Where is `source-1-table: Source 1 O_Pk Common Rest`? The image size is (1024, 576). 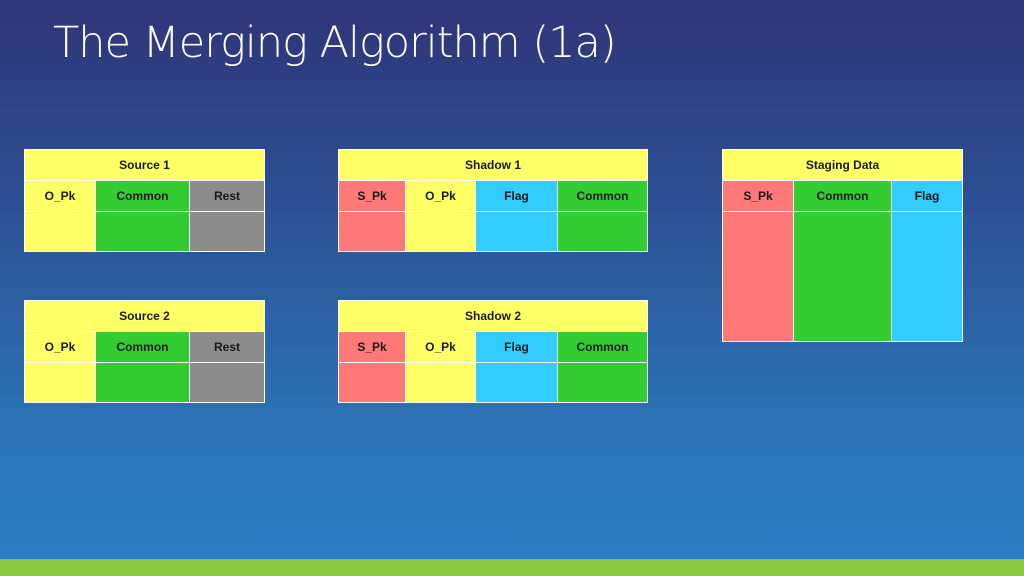
source-1-table: Source 1 O_Pk Common Rest is located at coordinates (144, 200).